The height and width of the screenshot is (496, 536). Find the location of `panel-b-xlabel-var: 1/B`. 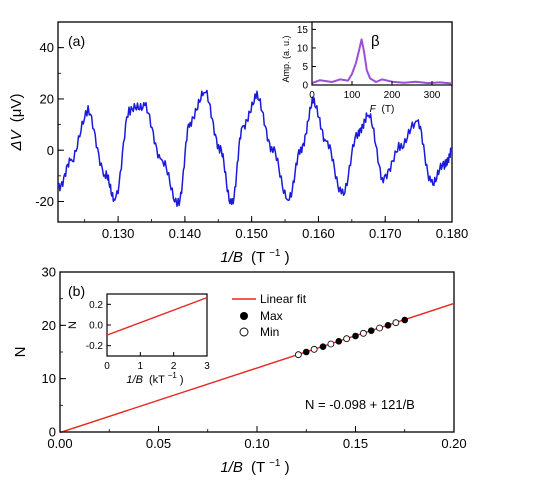

panel-b-xlabel-var: 1/B is located at coordinates (231, 467).